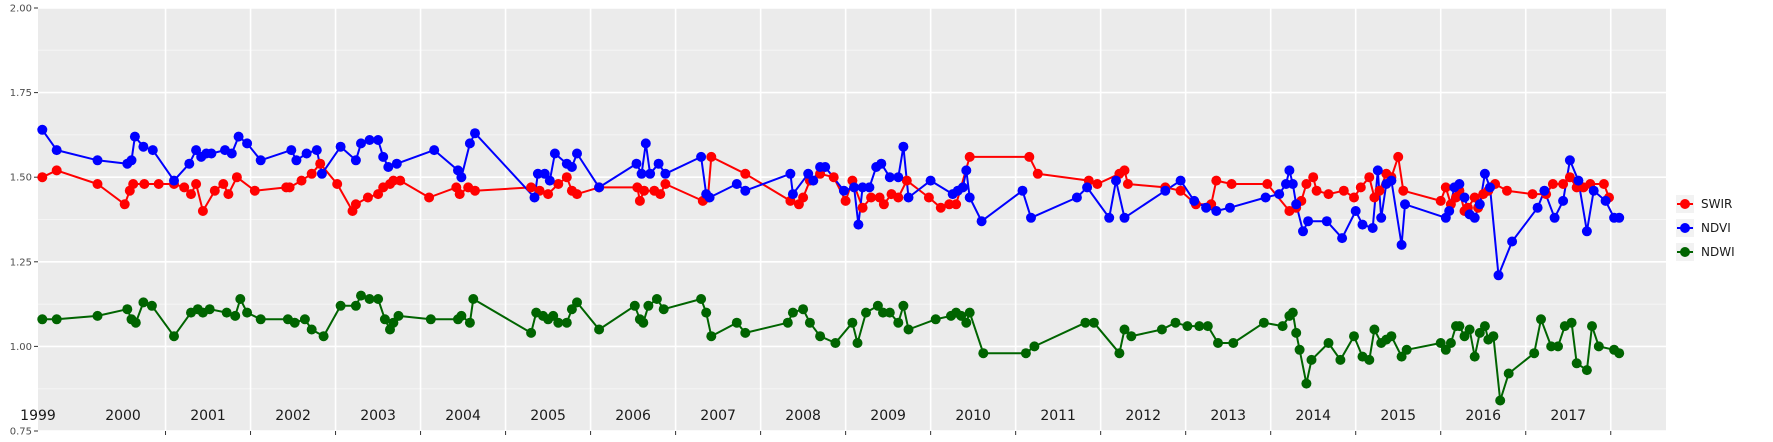 The image size is (1773, 442). I want to click on year-label: 2008, so click(803, 416).